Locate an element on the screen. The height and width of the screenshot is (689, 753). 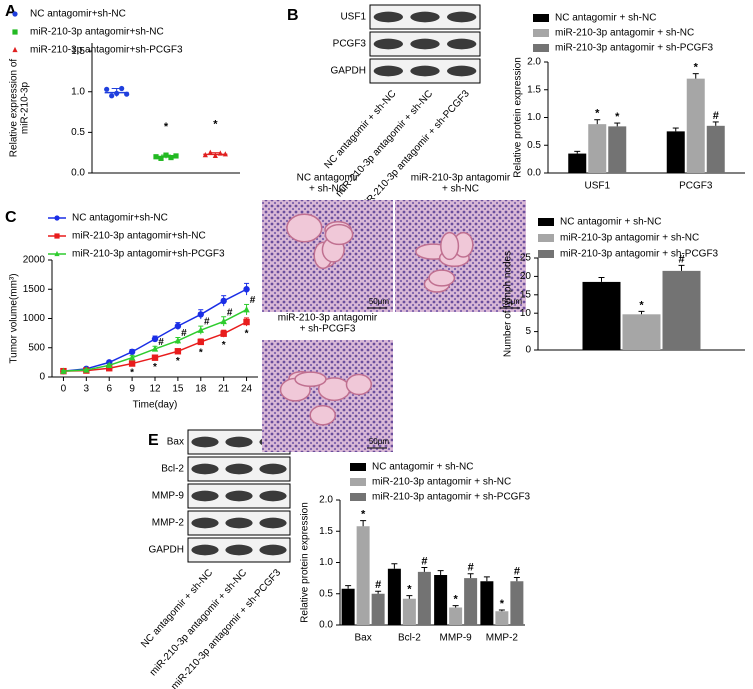
y-tick-label: 15 is located at coordinates (526, 294).